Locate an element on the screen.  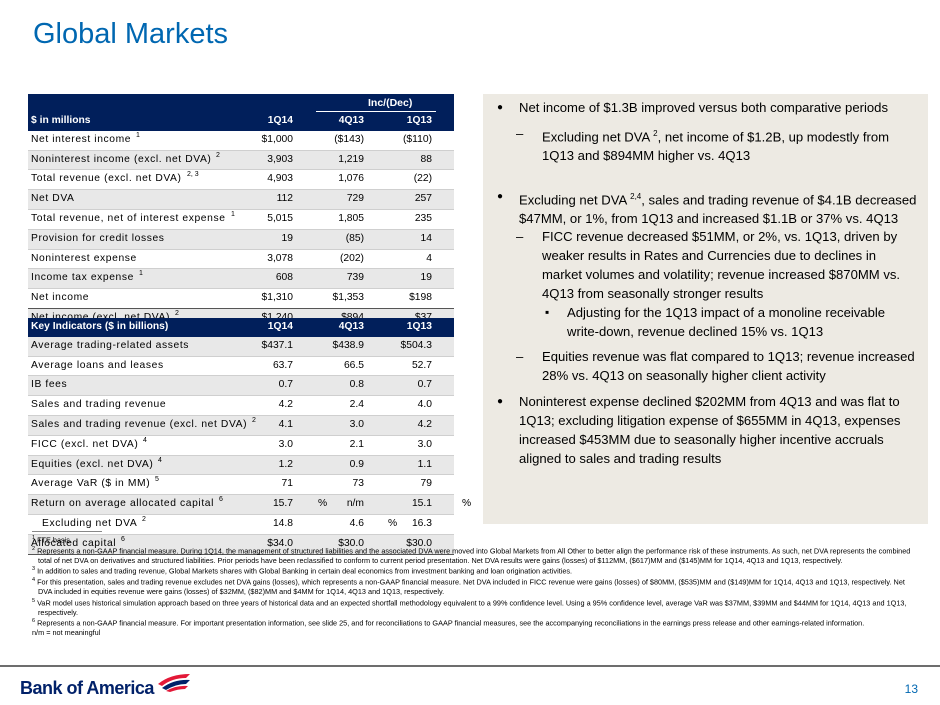
footnote-ref: 6 is located at coordinates (123, 539).